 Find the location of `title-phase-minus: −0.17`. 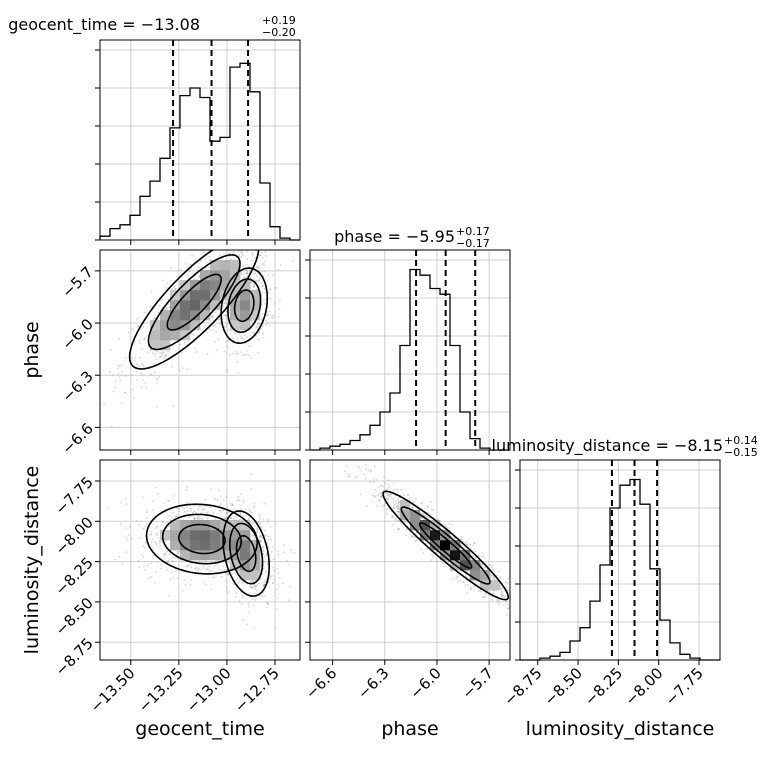

title-phase-minus: −0.17 is located at coordinates (473, 243).